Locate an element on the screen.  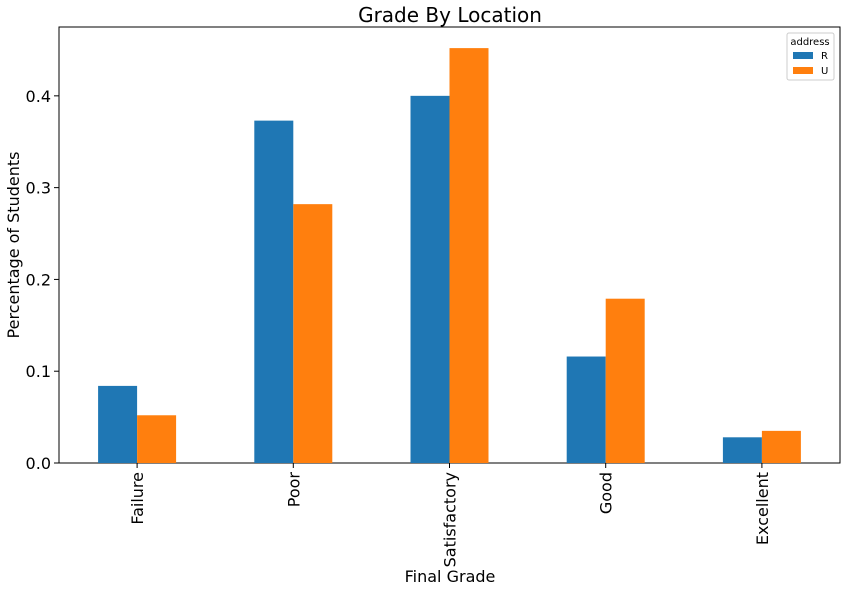
x-tick-label: Poor is located at coordinates (293, 490).